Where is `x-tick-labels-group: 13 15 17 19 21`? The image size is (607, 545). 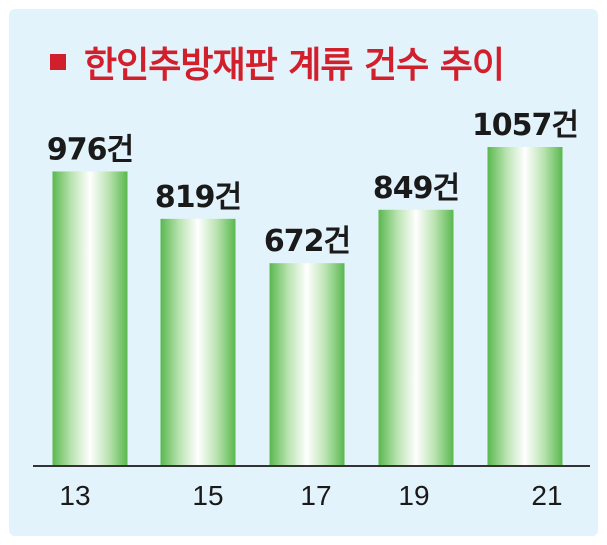
x-tick-labels-group: 13 15 17 19 21 is located at coordinates (310, 495).